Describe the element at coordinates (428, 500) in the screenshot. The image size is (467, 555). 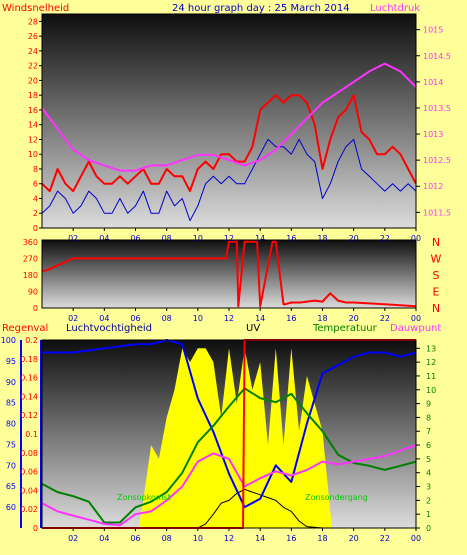
I see `uv-tick: 2` at that location.